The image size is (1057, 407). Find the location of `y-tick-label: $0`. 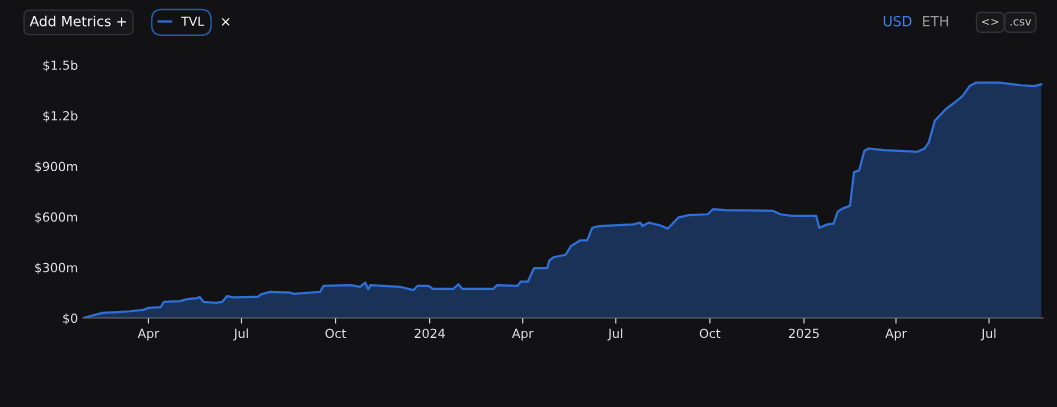

y-tick-label: $0 is located at coordinates (70, 319).